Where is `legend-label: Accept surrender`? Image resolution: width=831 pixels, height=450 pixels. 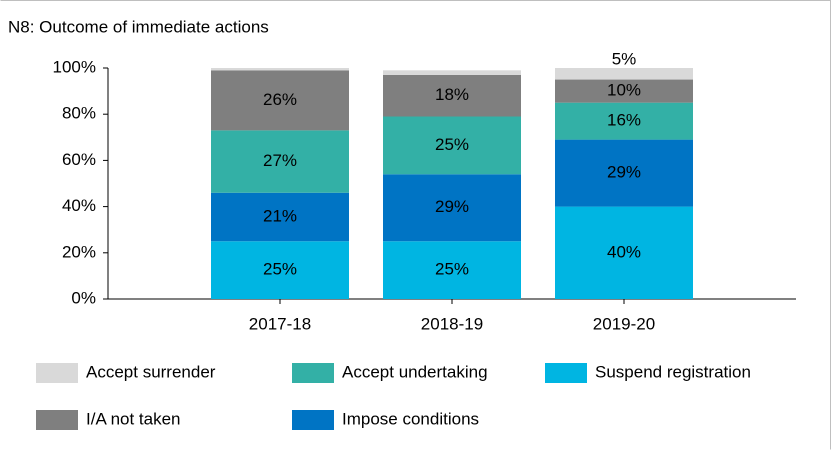
legend-label: Accept surrender is located at coordinates (151, 371).